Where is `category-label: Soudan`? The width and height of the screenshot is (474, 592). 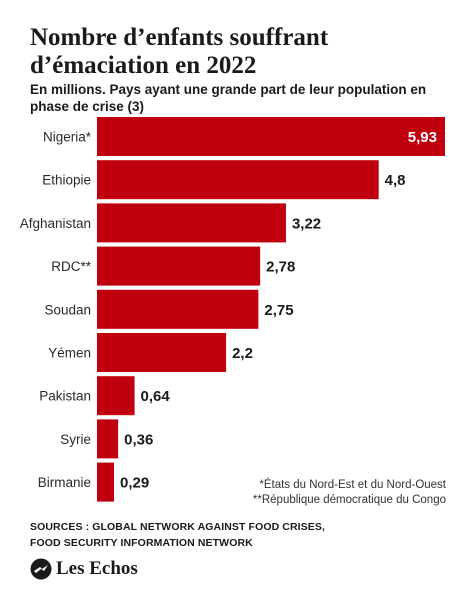 category-label: Soudan is located at coordinates (67, 309).